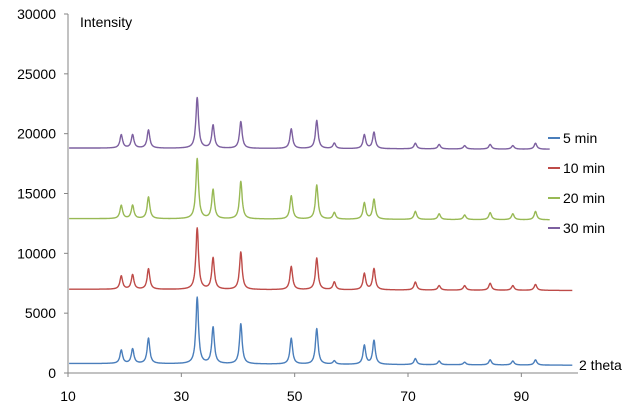 The width and height of the screenshot is (638, 417). Describe the element at coordinates (68, 396) in the screenshot. I see `x-tick-label: 10` at that location.